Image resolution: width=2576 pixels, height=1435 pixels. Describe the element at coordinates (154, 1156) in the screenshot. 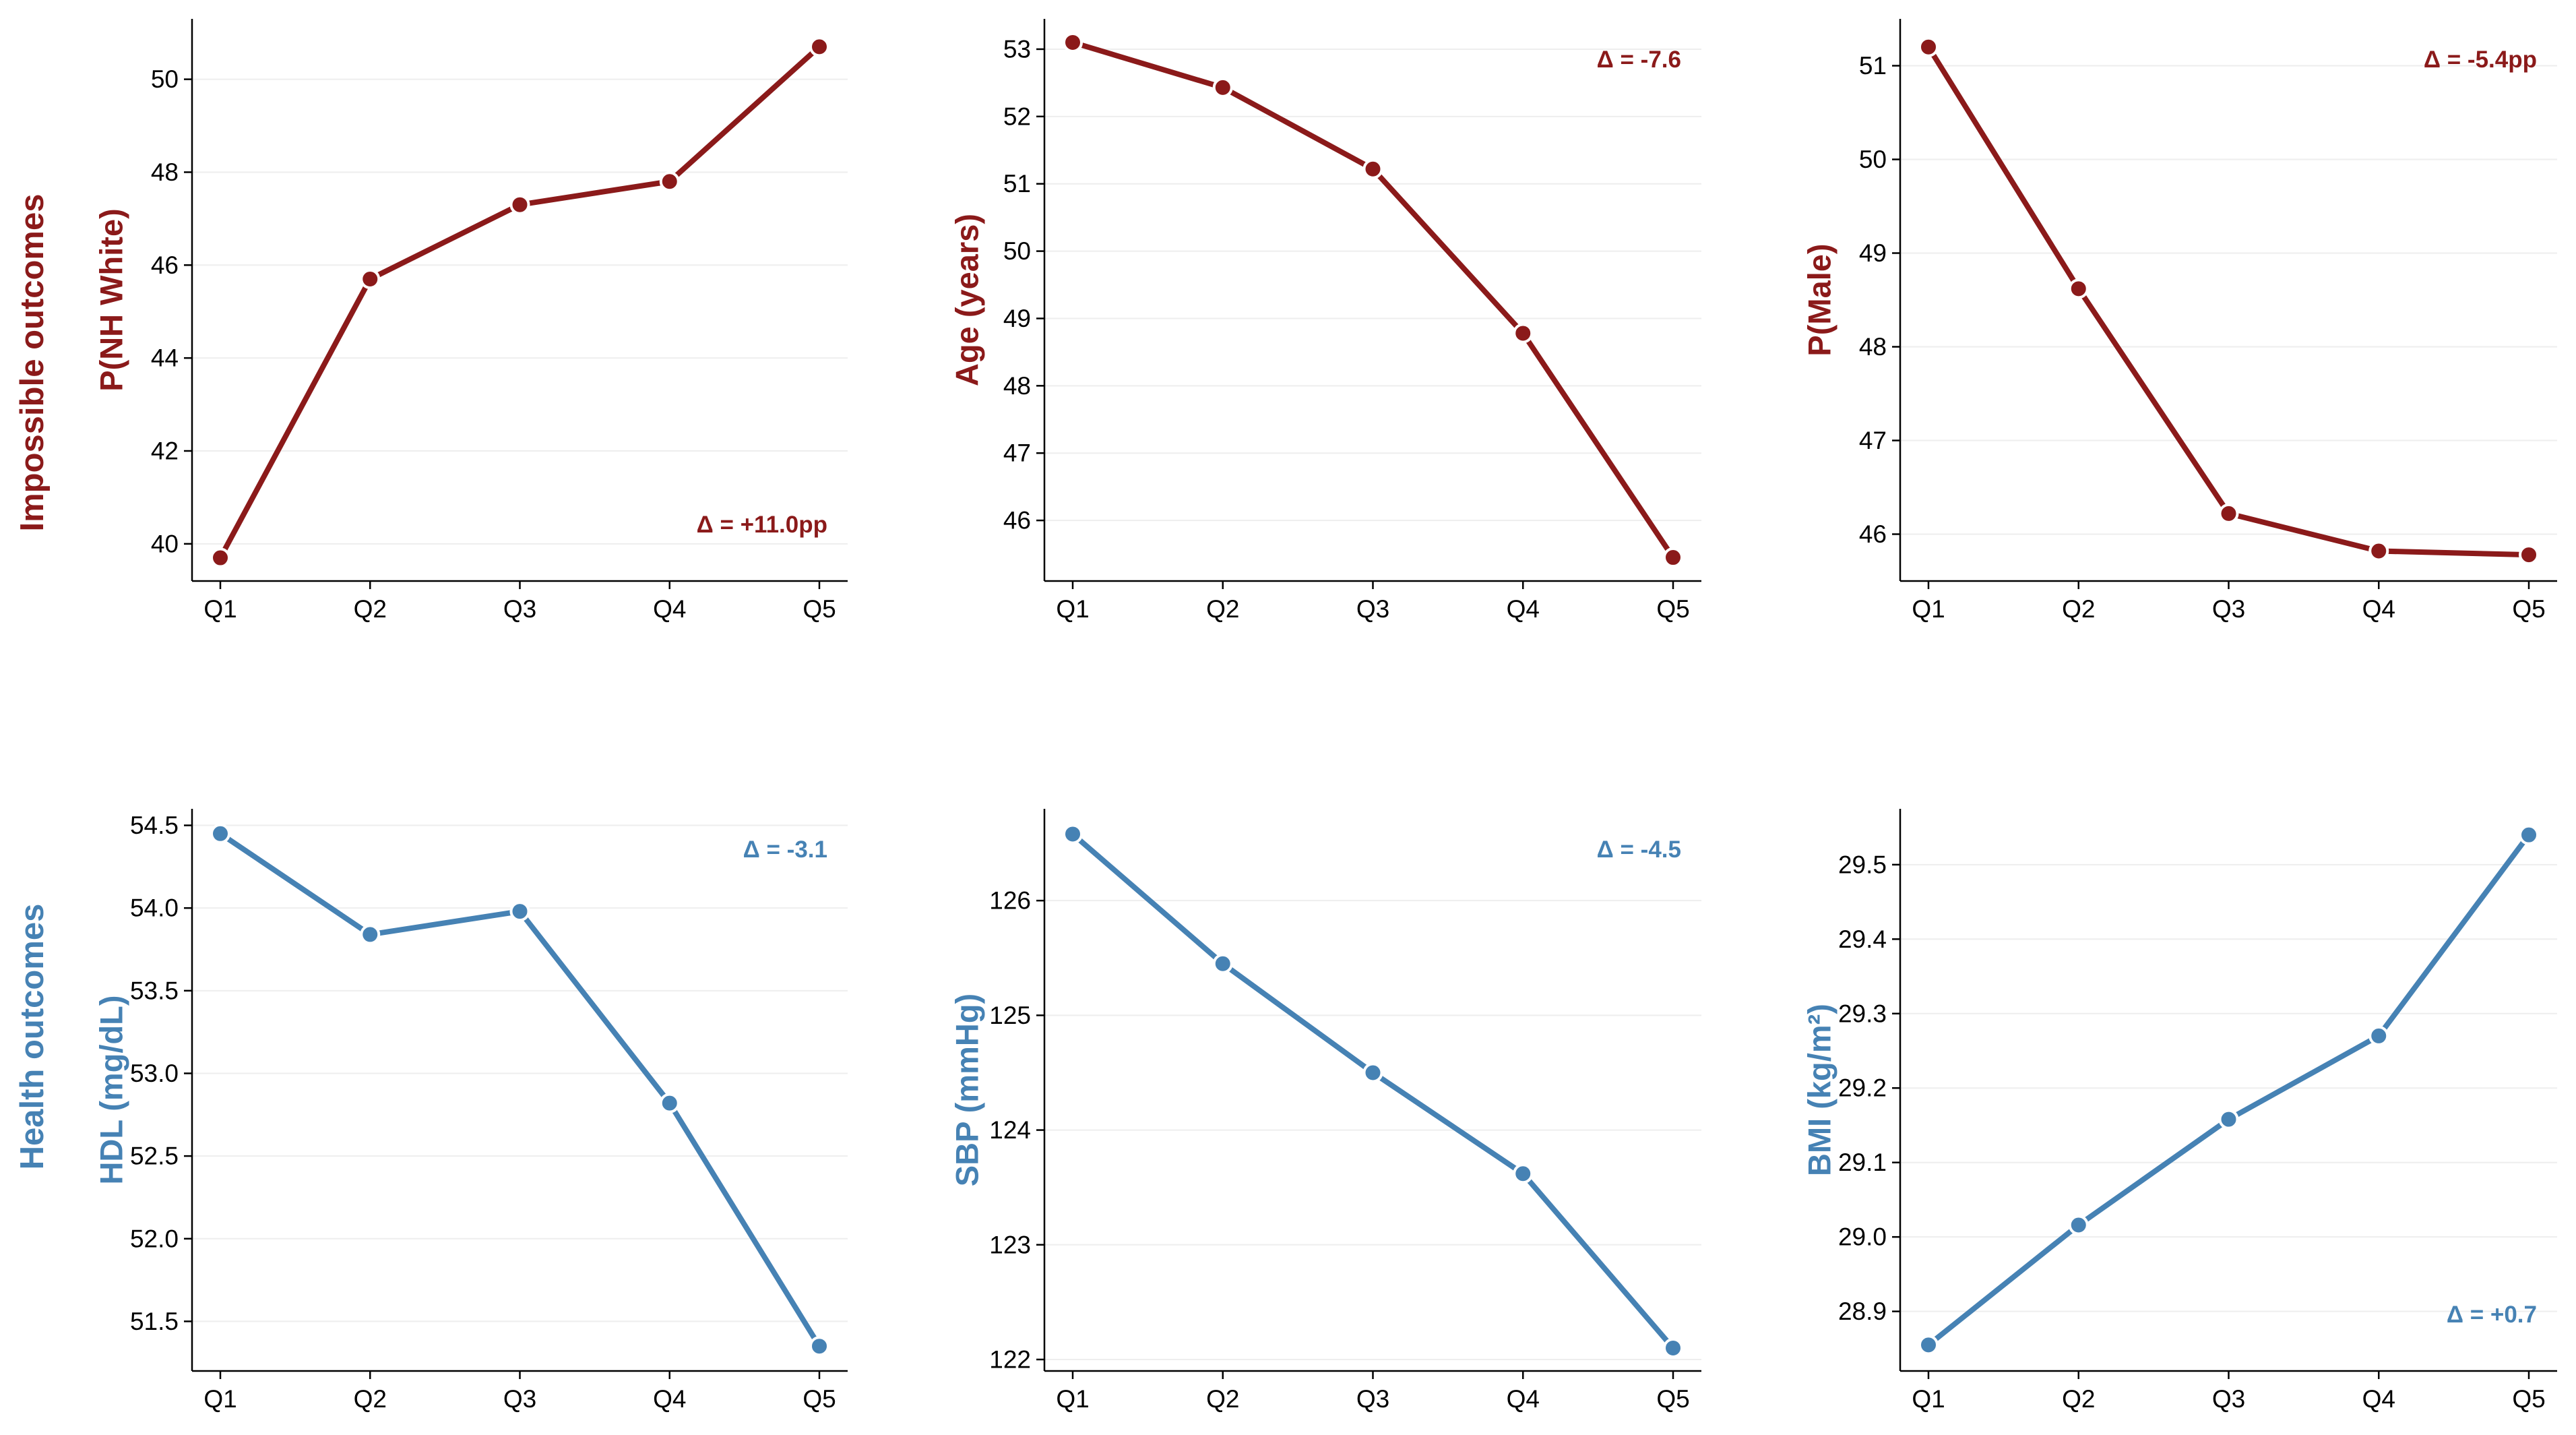

I see `y-tick-label: 52.5` at that location.